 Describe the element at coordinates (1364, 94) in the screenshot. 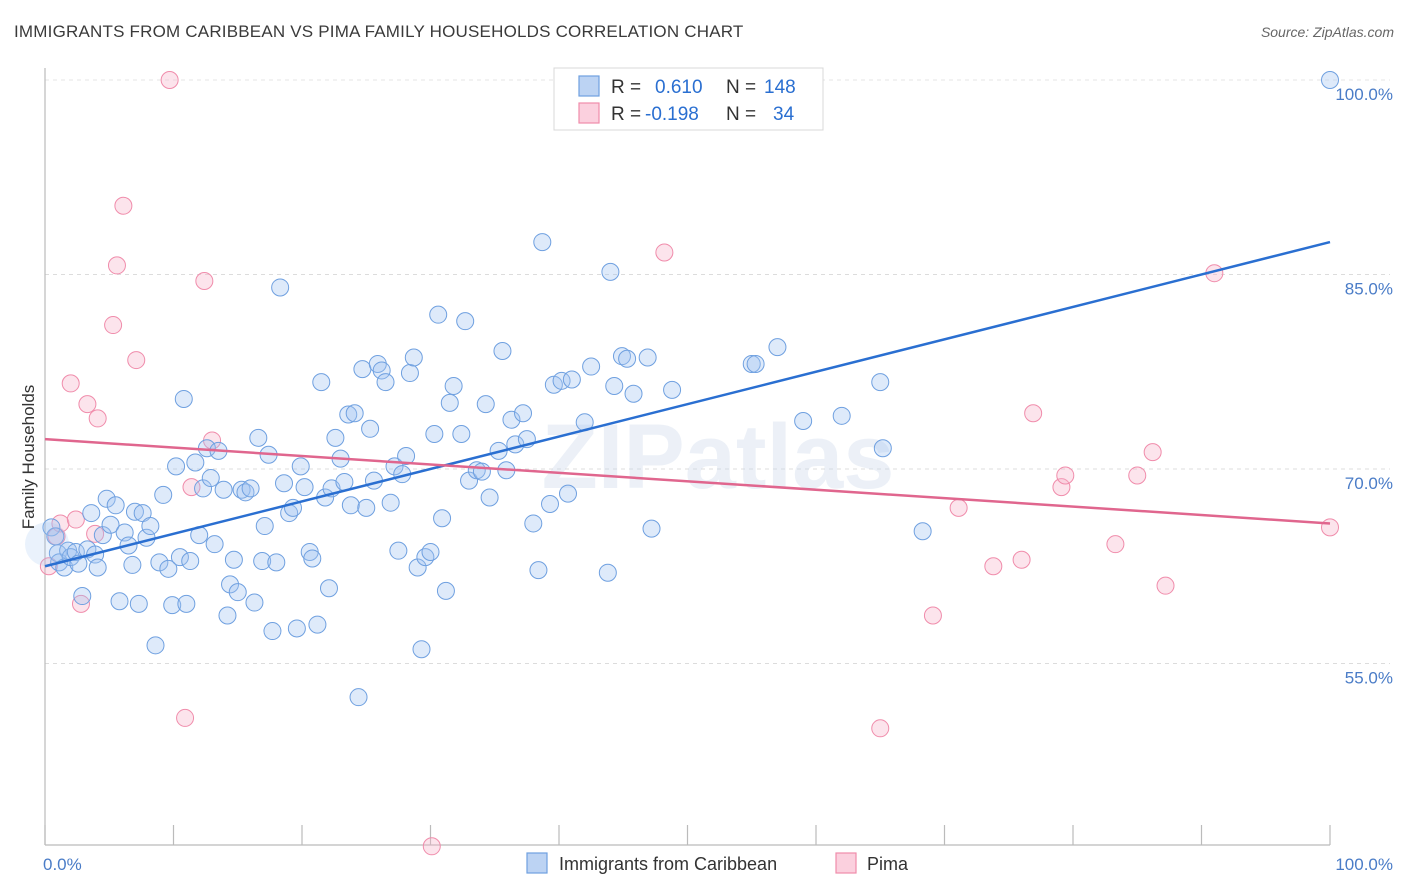

I see `y-tick-label: 100.0%` at that location.